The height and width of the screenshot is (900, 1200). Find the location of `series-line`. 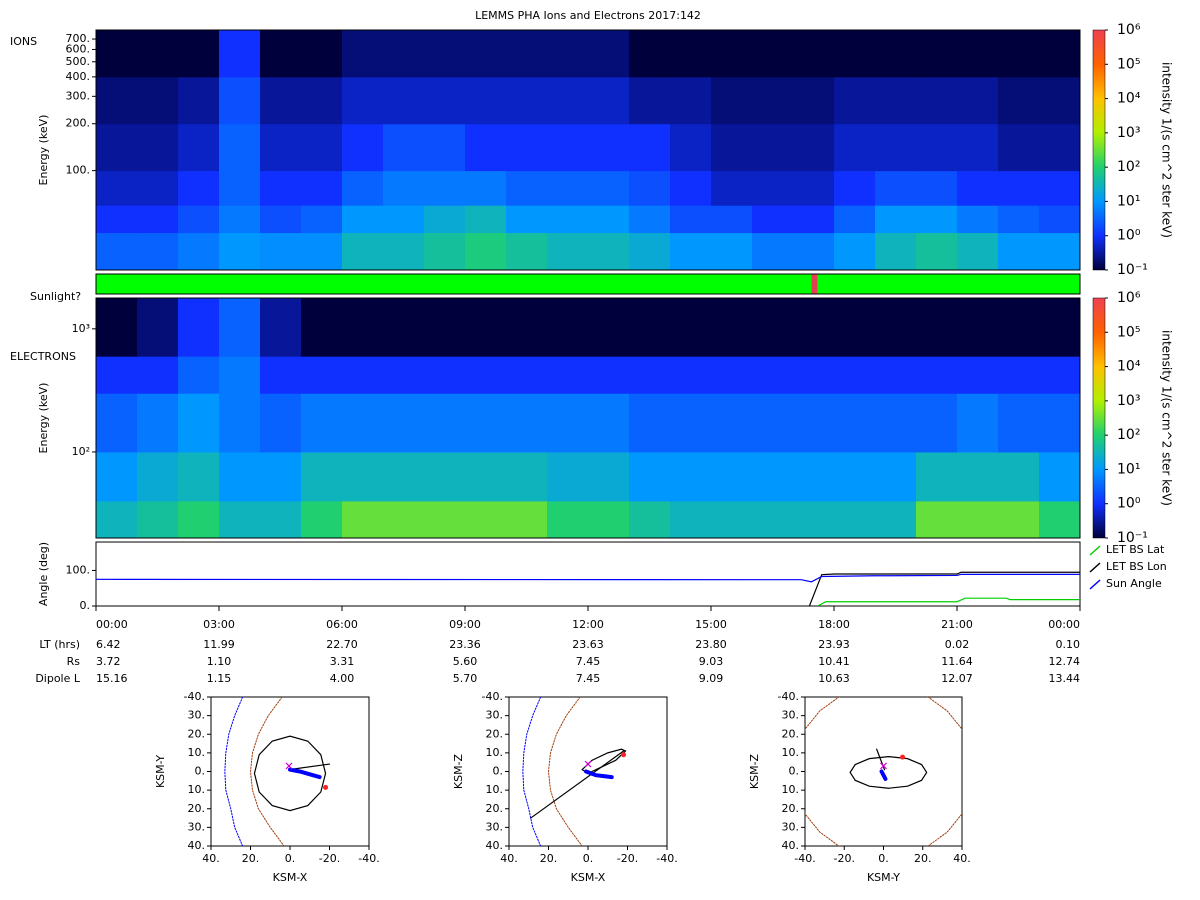

series-line is located at coordinates (944, 588).